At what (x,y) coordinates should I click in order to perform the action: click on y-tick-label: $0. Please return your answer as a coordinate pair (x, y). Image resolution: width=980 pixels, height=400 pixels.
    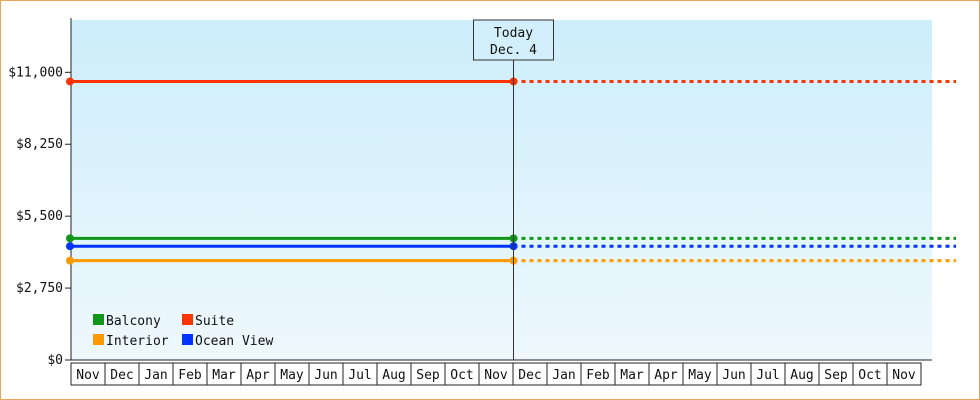
    Looking at the image, I should click on (55, 360).